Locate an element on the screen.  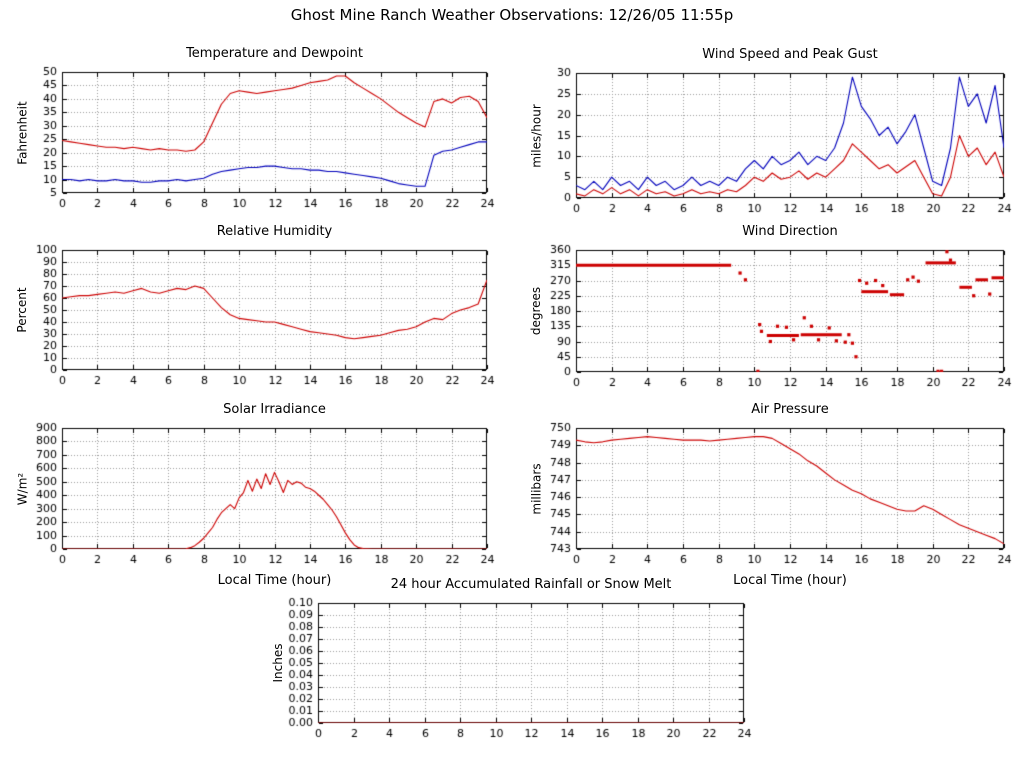
temperature-dewpoint-chart: Temperature and Dewpoint Fahrenheit is located at coordinates (257, 132).